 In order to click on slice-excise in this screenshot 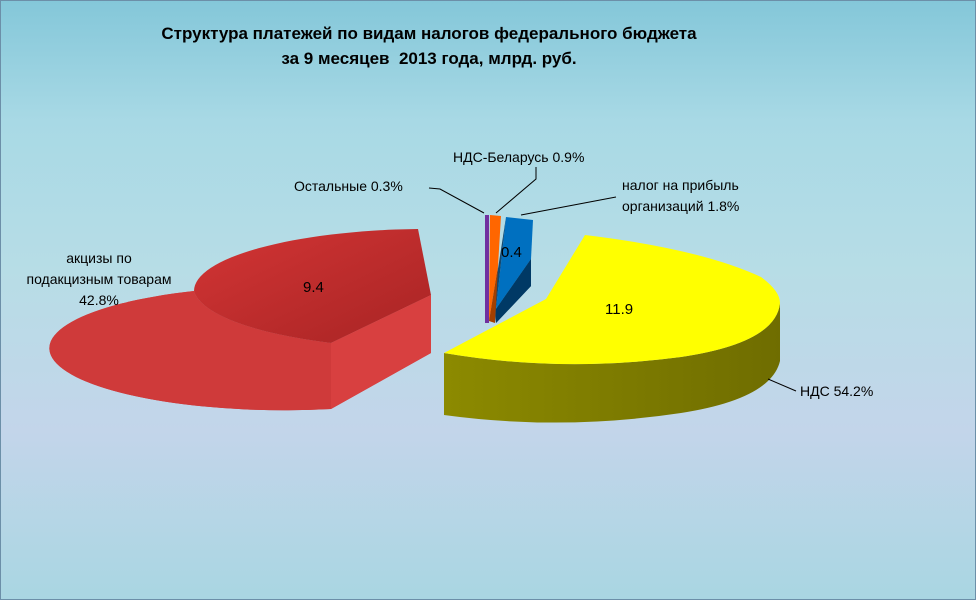, I will do `click(240, 320)`.